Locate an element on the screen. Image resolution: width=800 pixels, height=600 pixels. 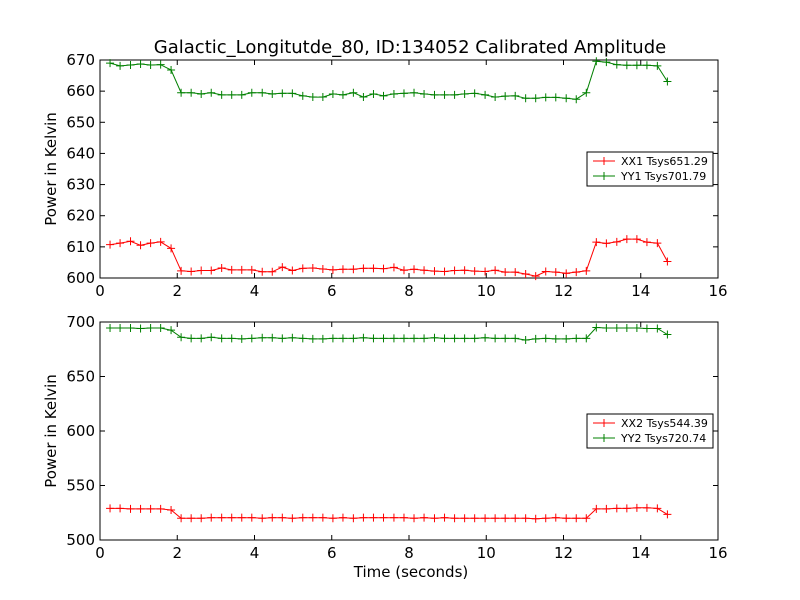
chart-1-x-tick-label: 12 is located at coordinates (563, 553).